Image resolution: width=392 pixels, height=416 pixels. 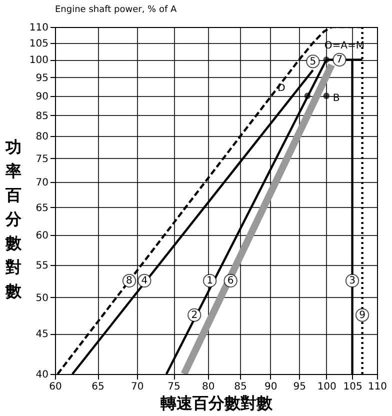 I want to click on y-tick-label: 70, so click(x=42, y=183).